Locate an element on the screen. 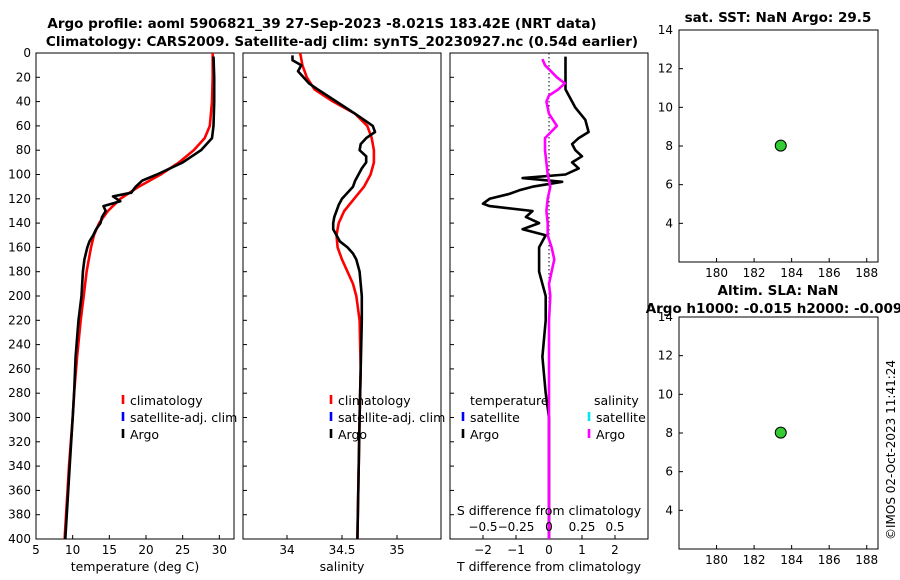  sst_panel-ytick-label: 12 is located at coordinates (665, 69).